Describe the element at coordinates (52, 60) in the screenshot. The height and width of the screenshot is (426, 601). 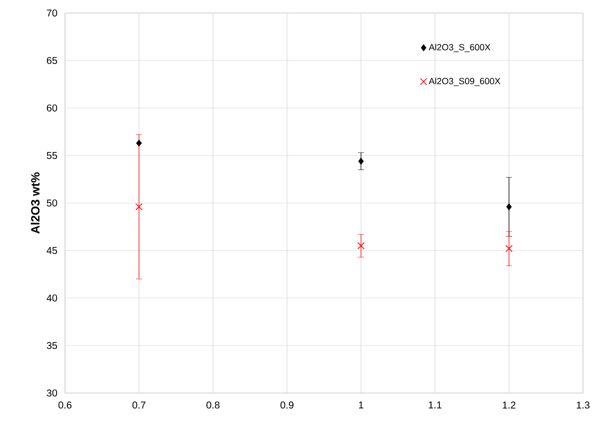
I see `y-tick-label: 65` at that location.